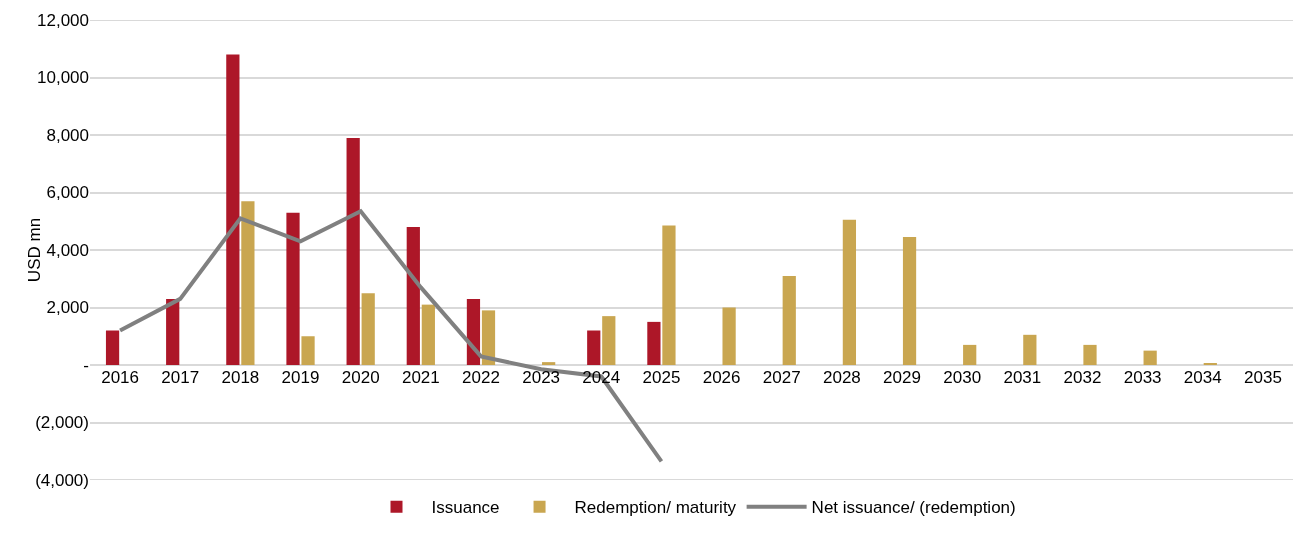  I want to click on x-tick-label: 2033, so click(1142, 377).